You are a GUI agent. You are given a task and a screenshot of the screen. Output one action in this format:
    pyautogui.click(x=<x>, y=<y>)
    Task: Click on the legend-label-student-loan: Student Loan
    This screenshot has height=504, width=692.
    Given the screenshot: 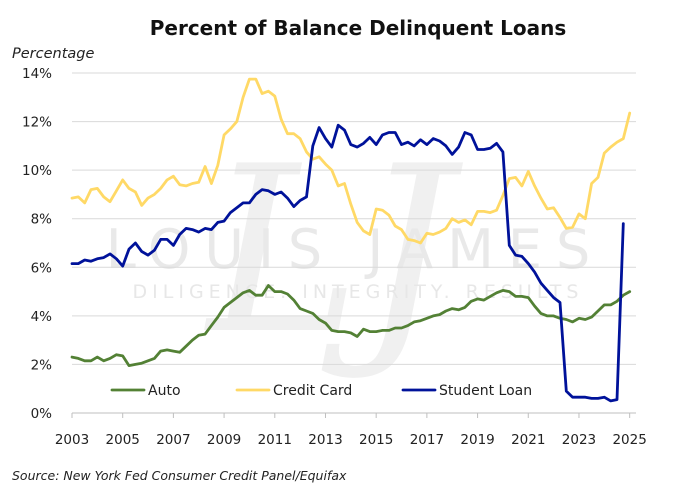 What is the action you would take?
    pyautogui.click(x=485, y=391)
    